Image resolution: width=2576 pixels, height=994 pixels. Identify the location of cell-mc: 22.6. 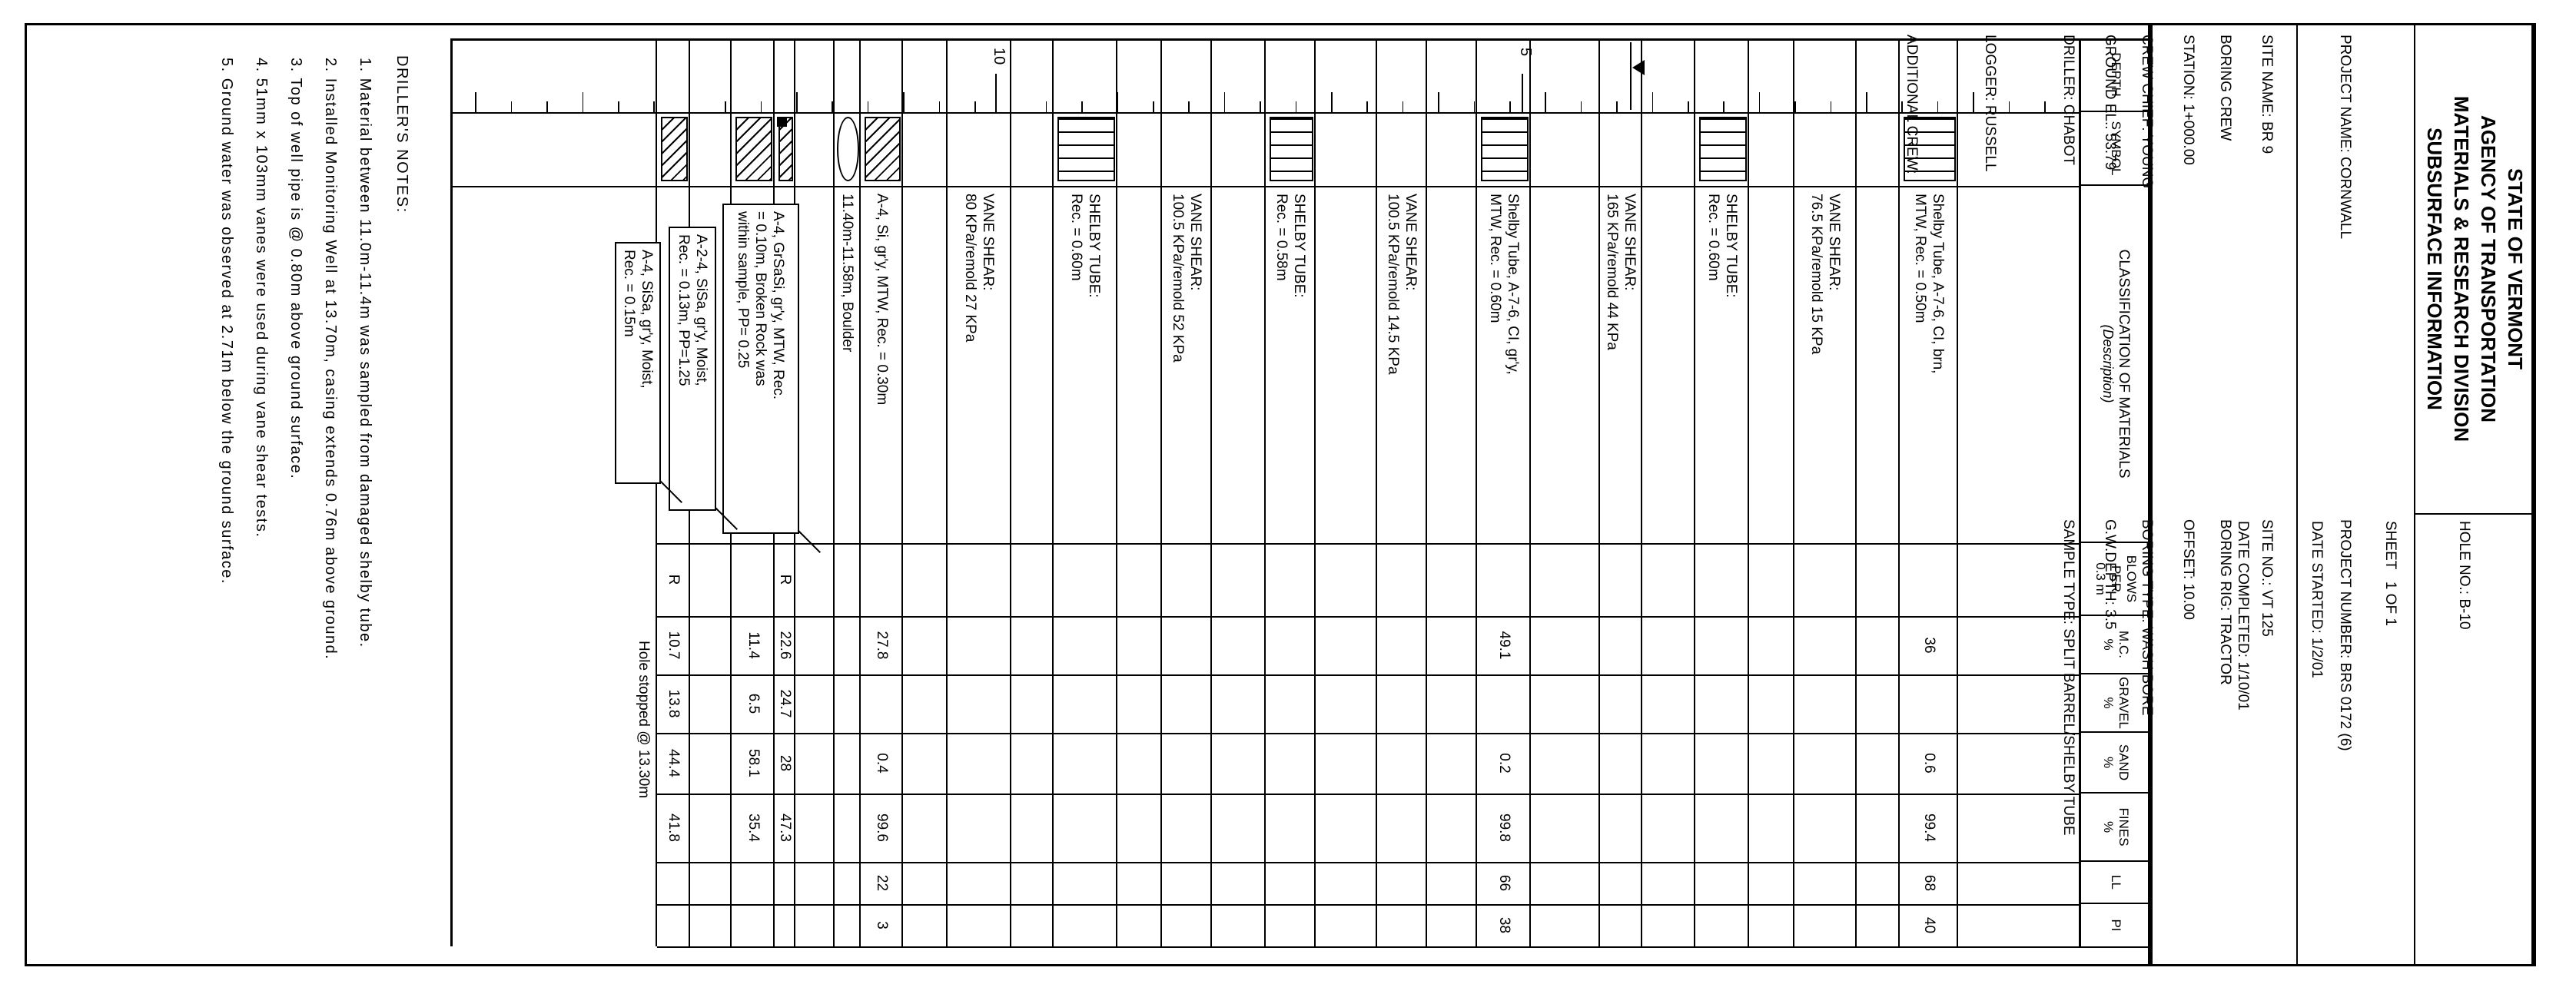
(785, 645).